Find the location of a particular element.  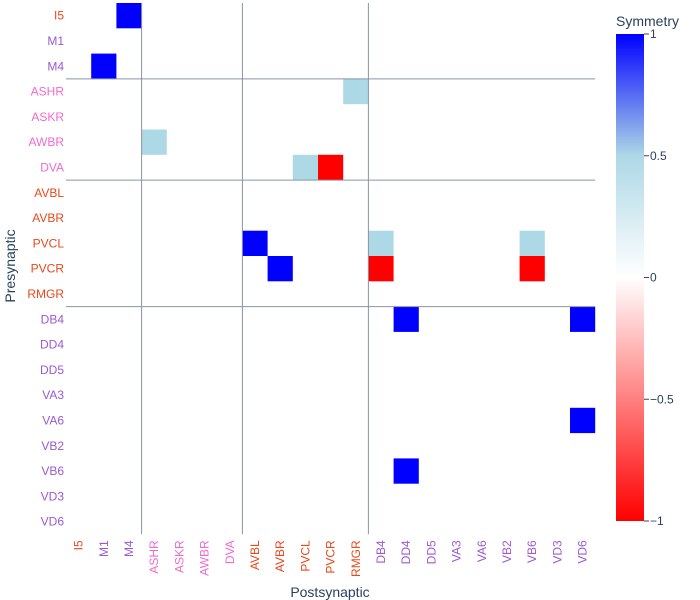

x-tick-db4: DB4 is located at coordinates (381, 552).